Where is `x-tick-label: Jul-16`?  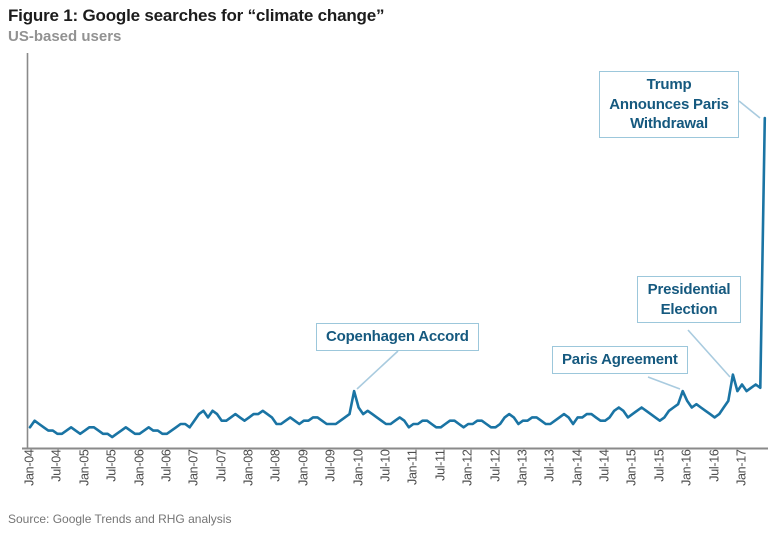 x-tick-label: Jul-16 is located at coordinates (714, 465).